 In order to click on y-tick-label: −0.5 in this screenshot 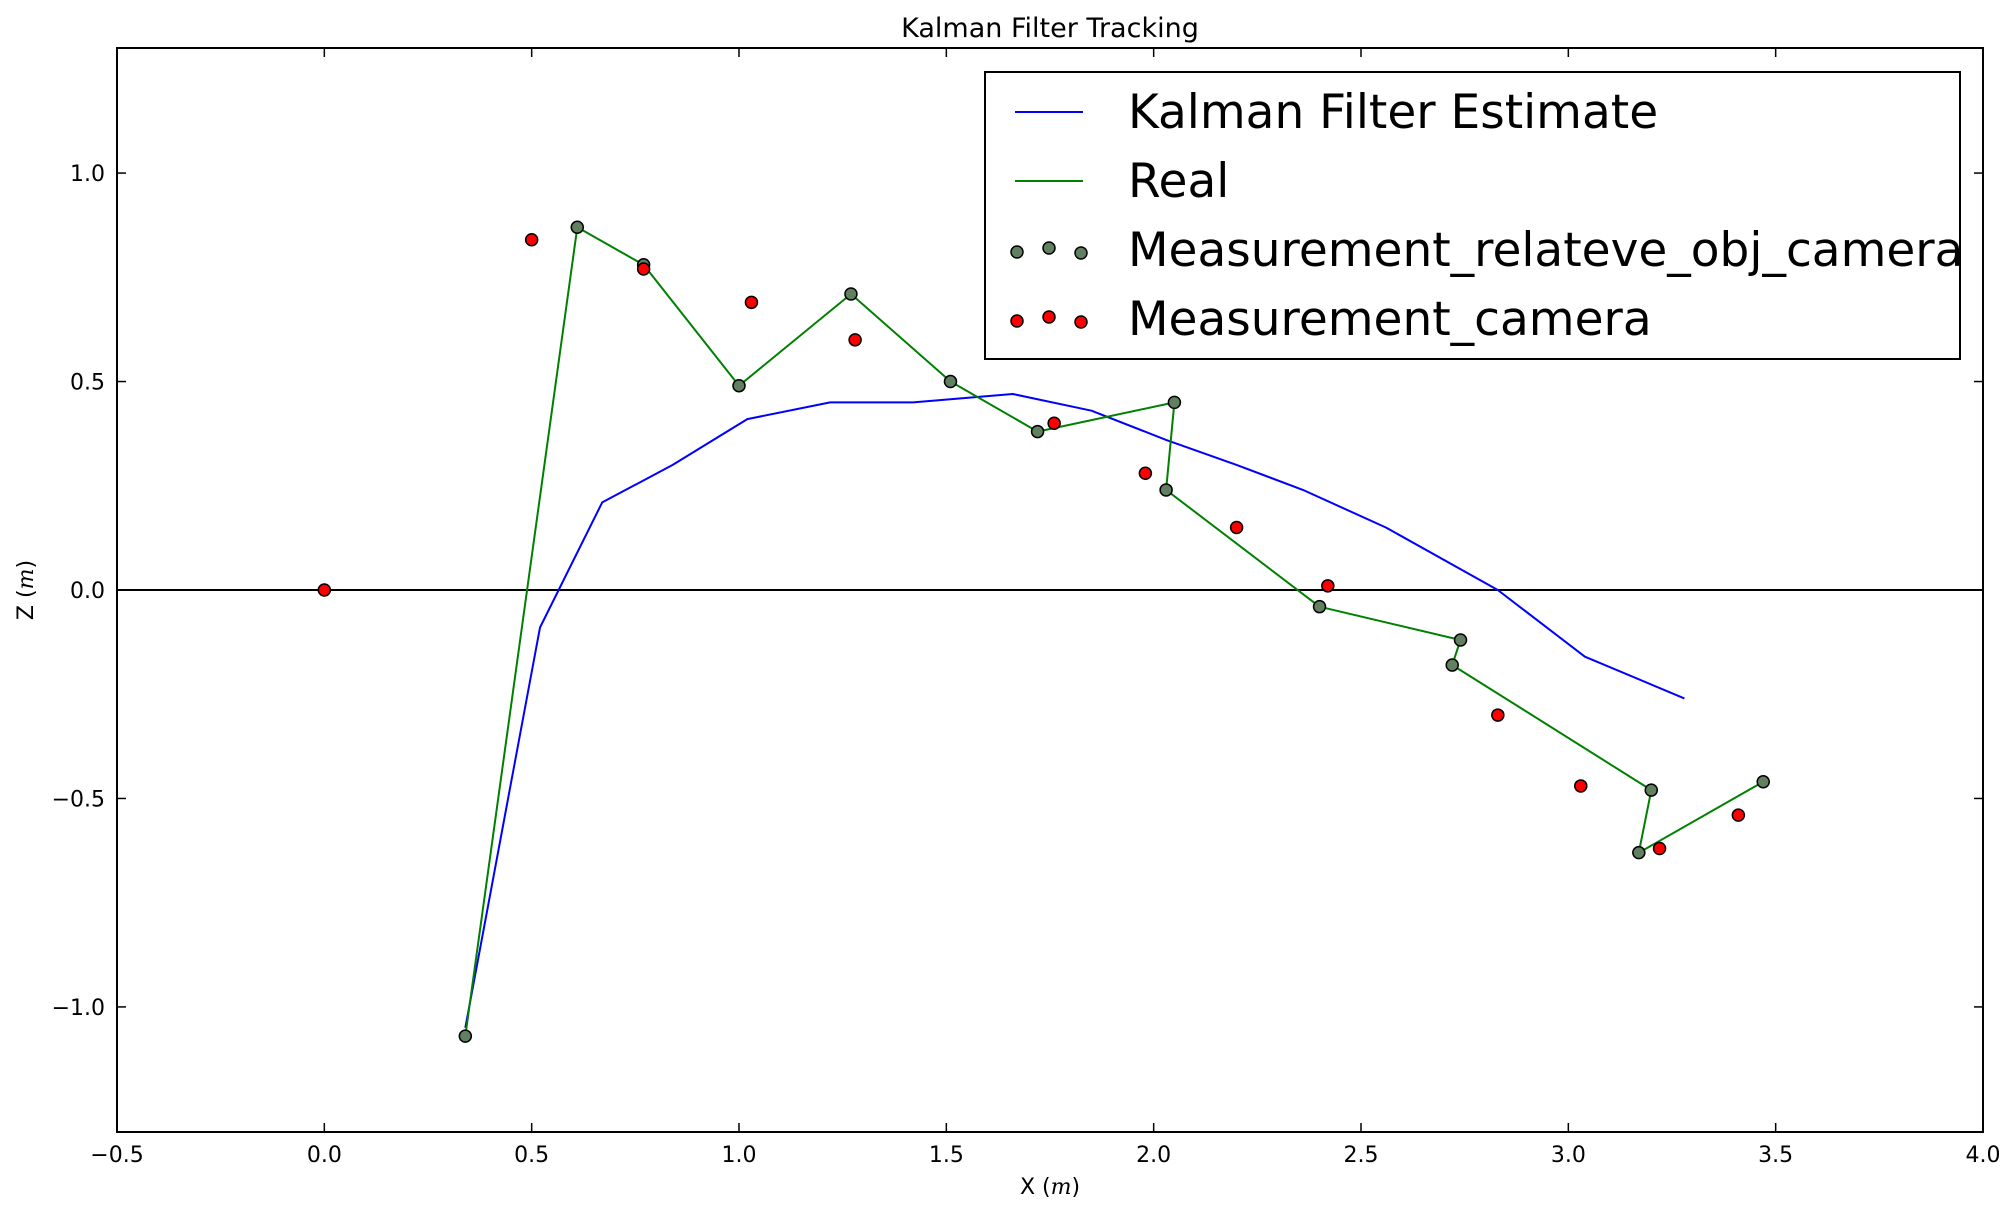, I will do `click(78, 799)`.